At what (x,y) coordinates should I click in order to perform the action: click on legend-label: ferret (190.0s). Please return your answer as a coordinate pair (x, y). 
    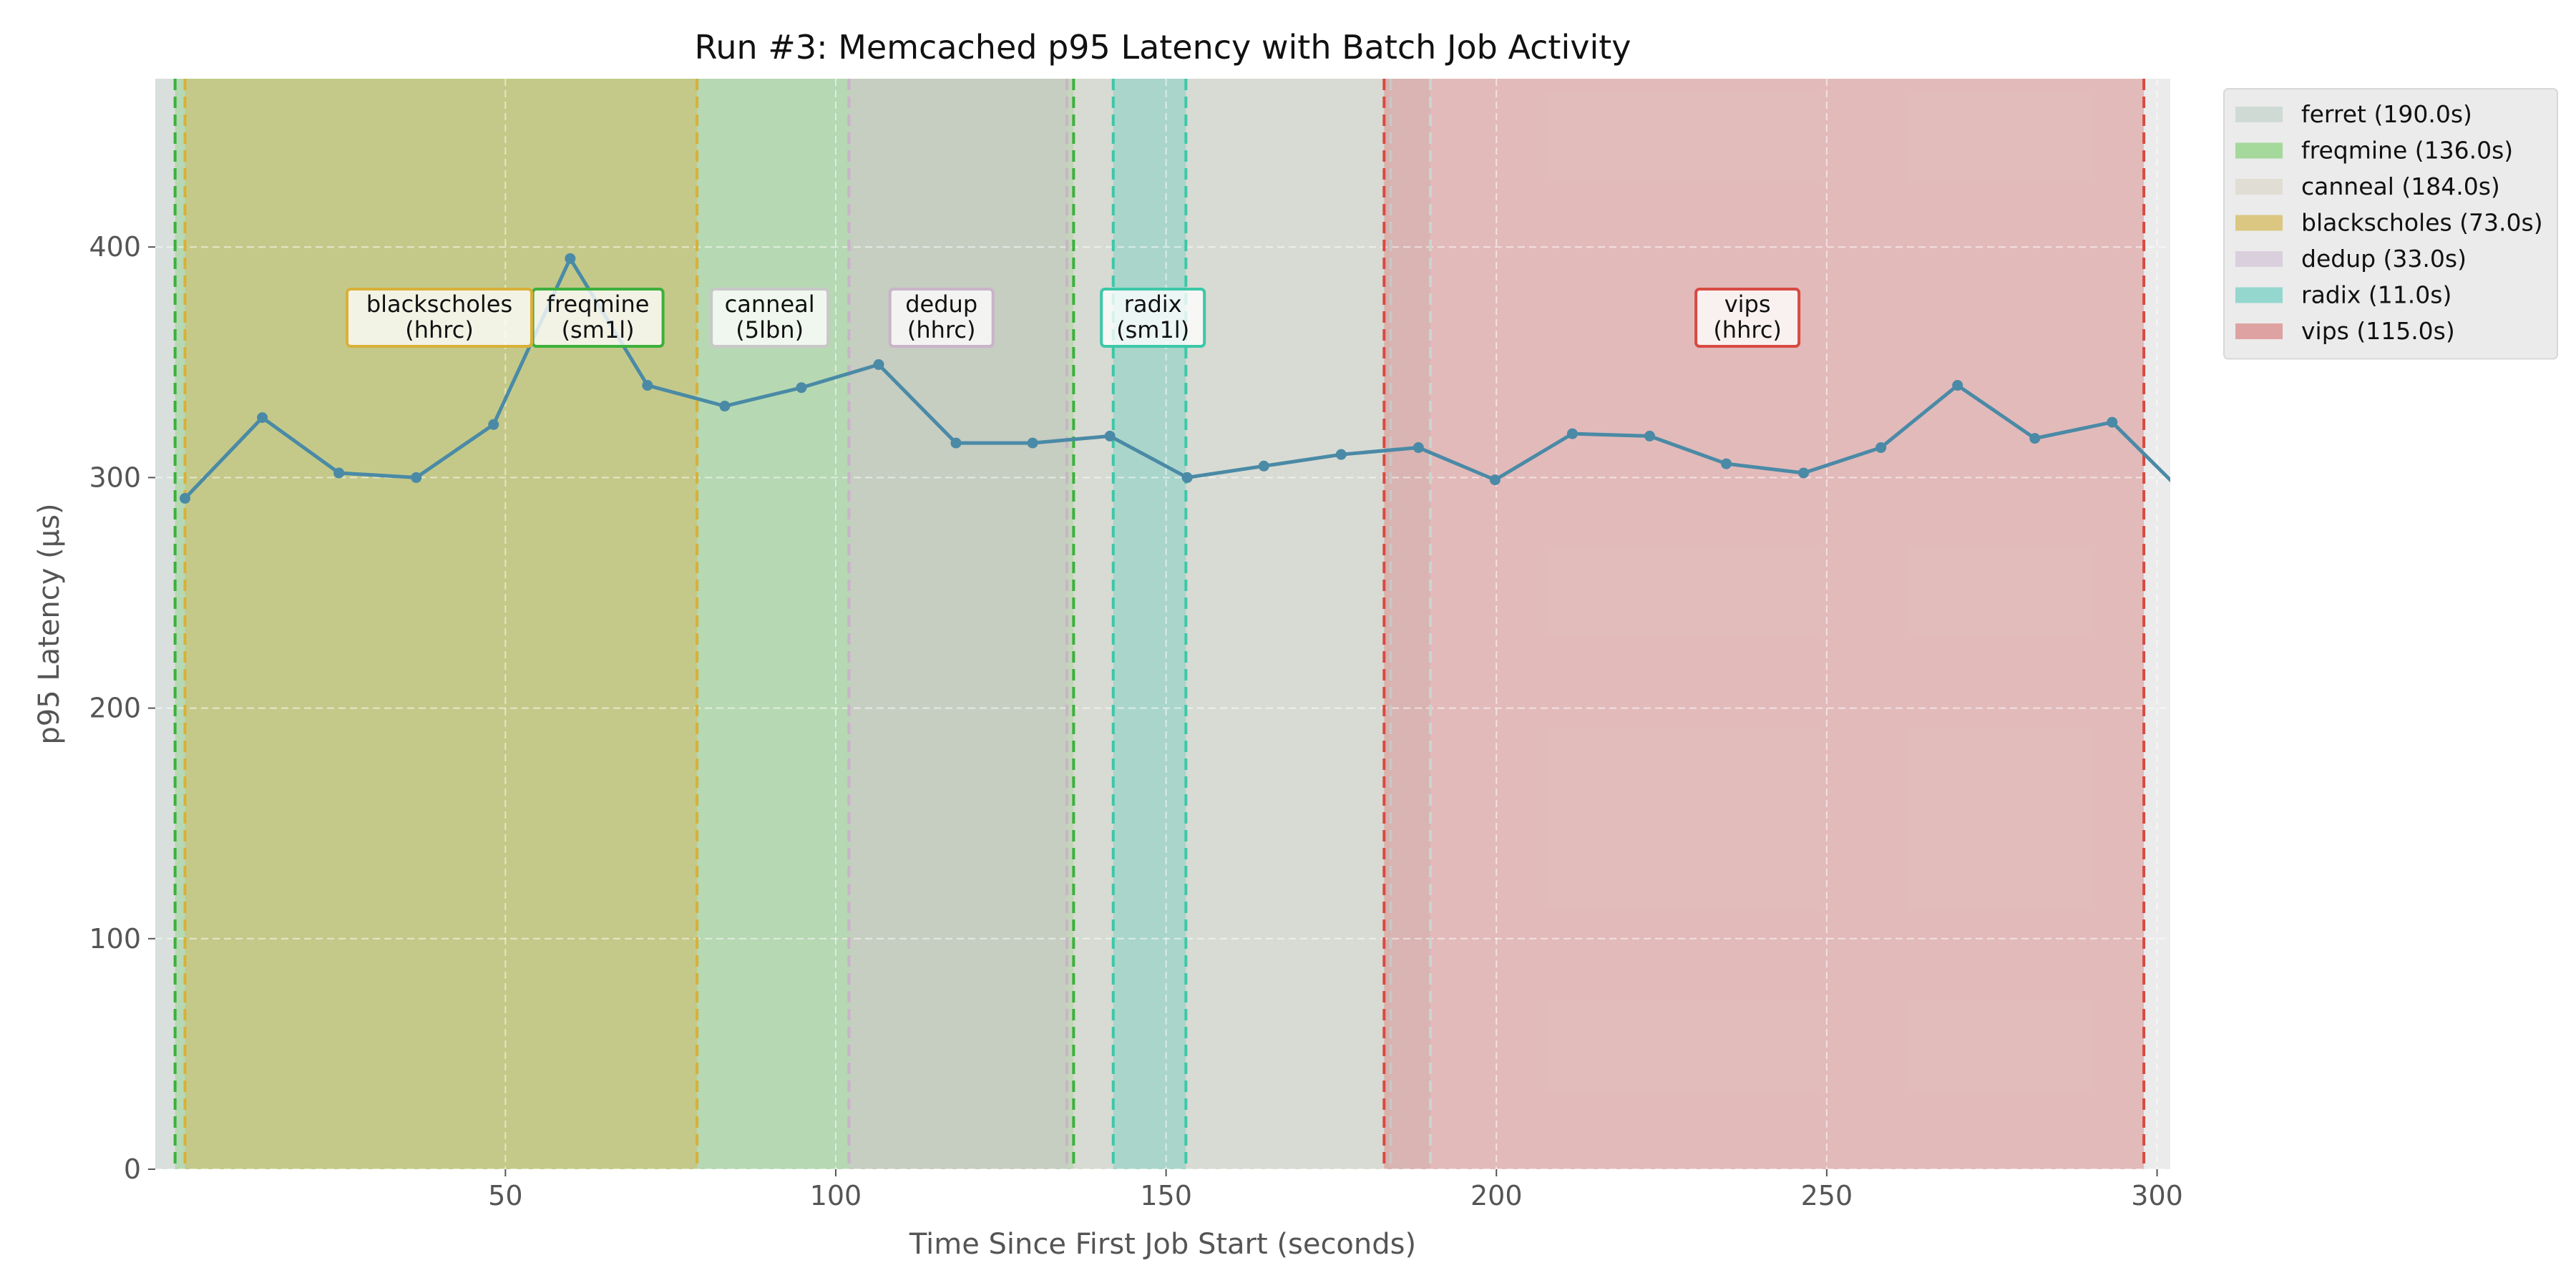
    Looking at the image, I should click on (2386, 114).